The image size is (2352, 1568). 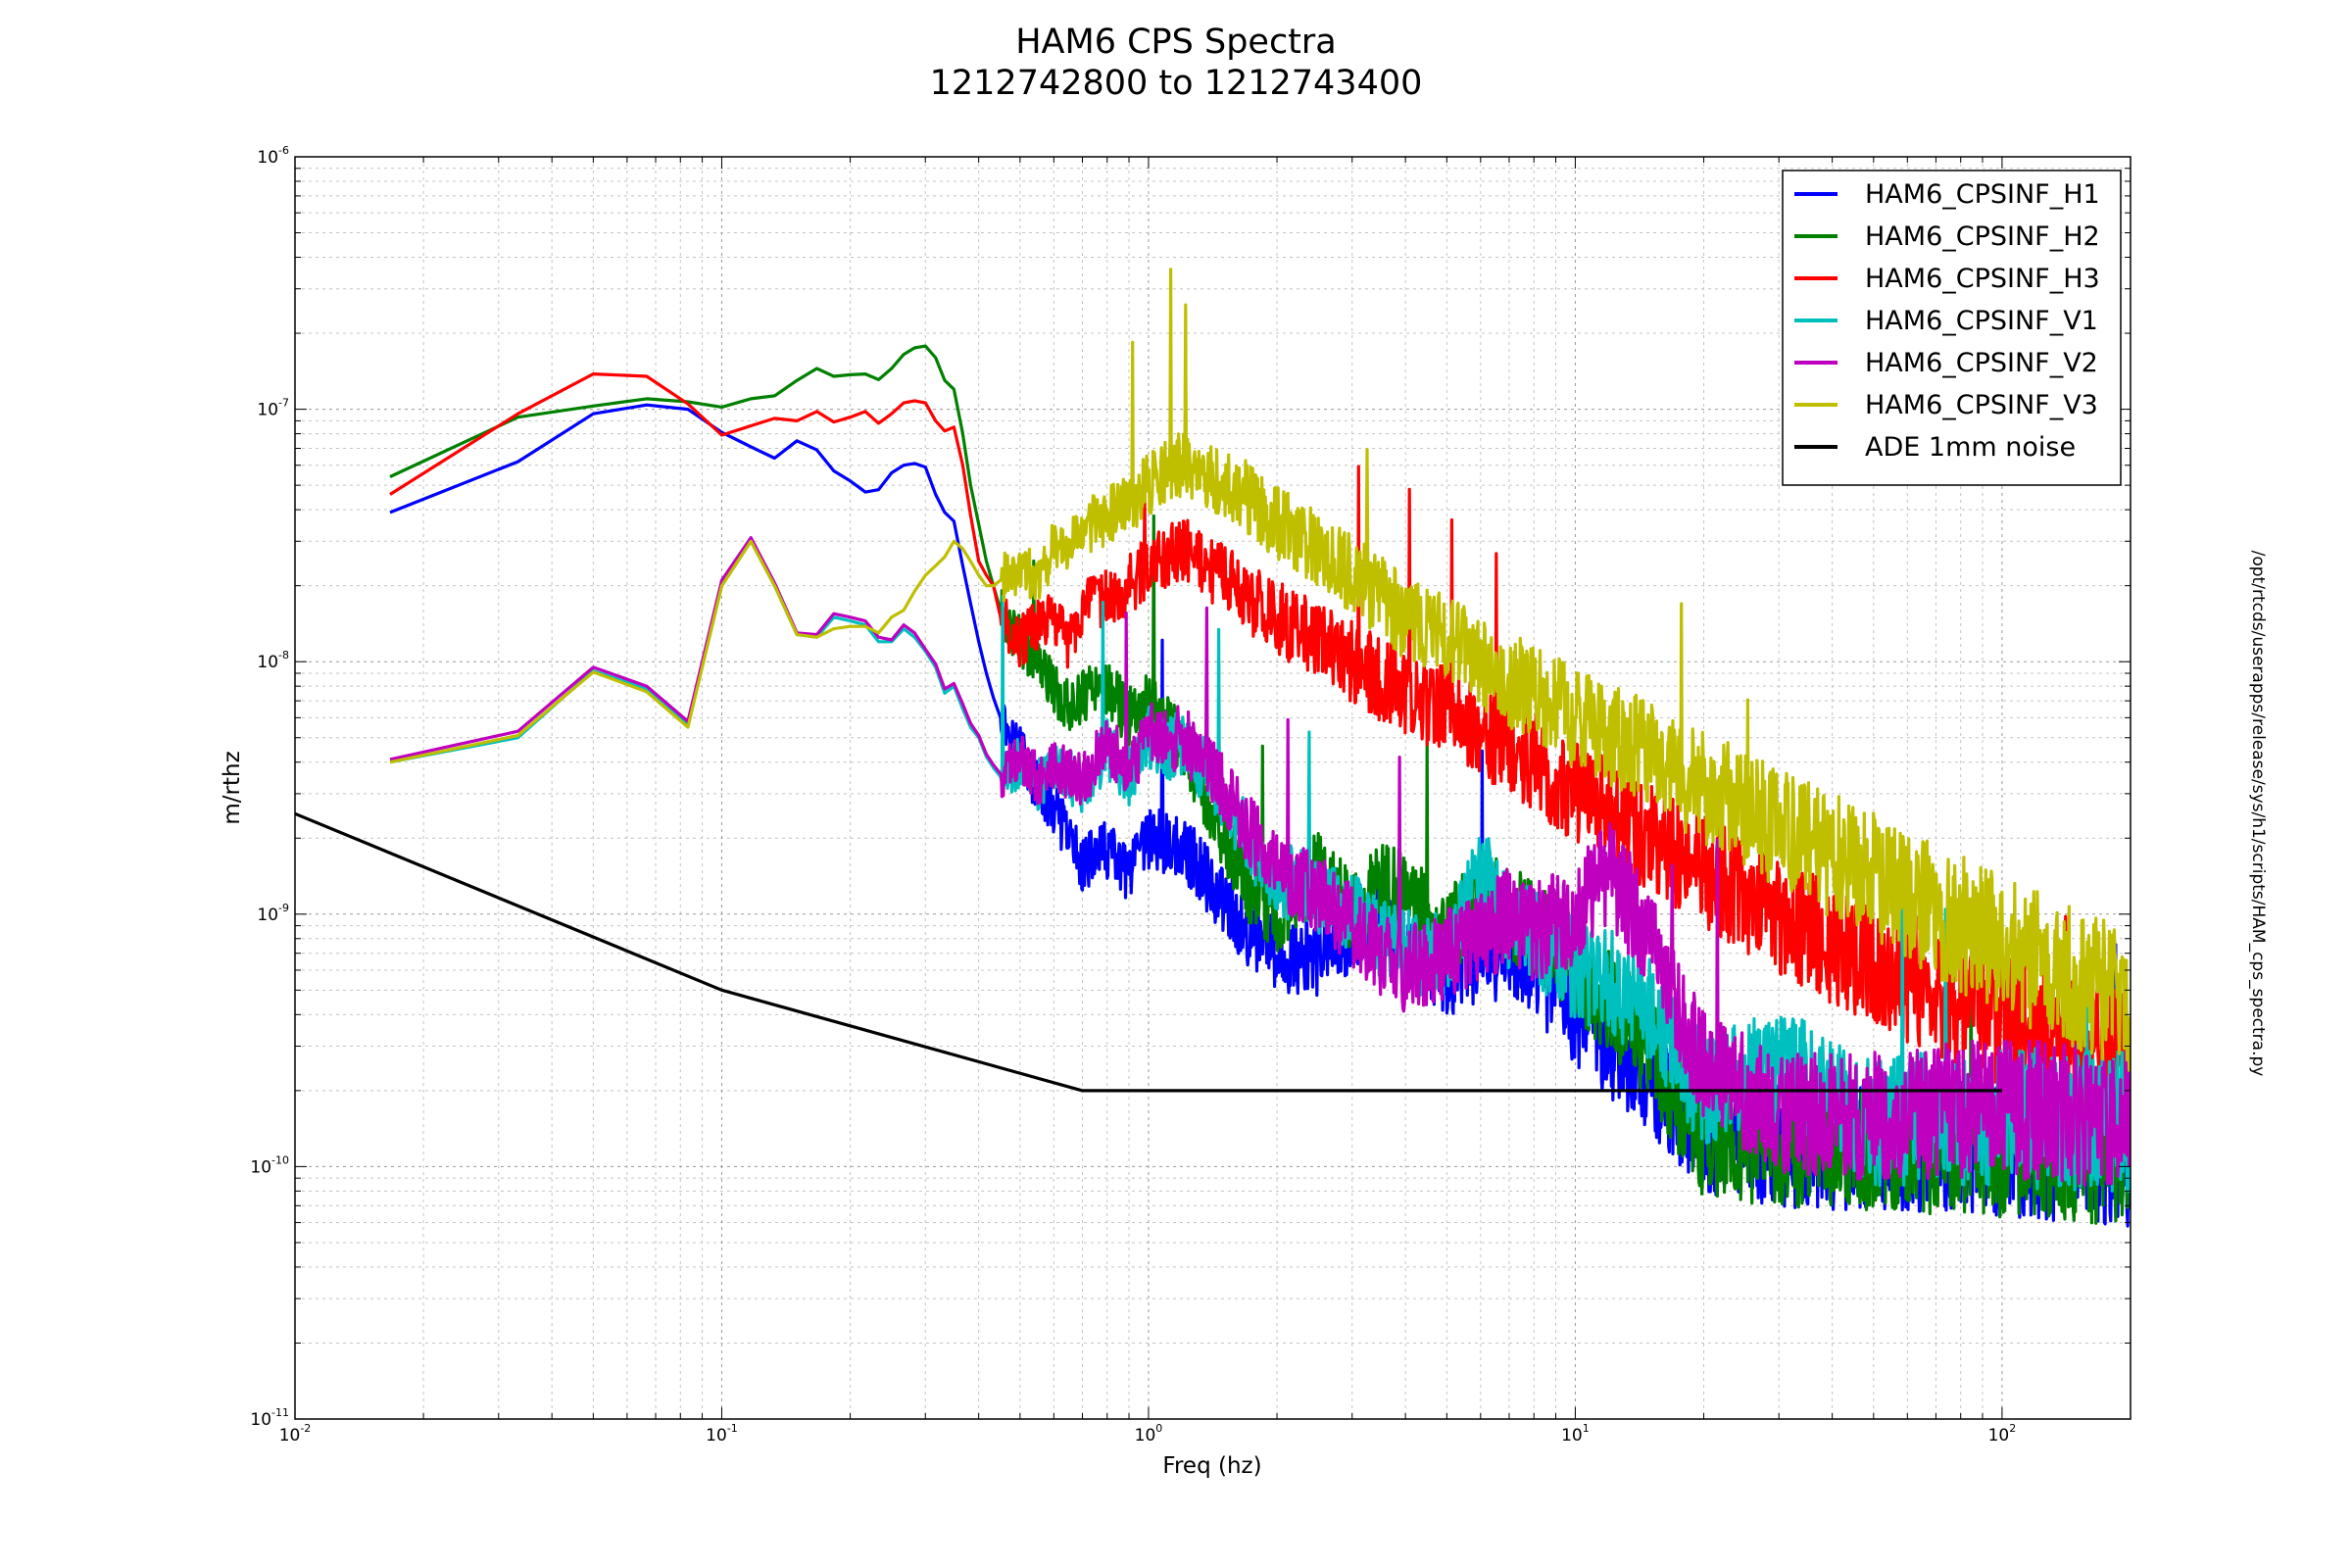 I want to click on legend-label: HAM6_CPSINF_H1, so click(x=1982, y=194).